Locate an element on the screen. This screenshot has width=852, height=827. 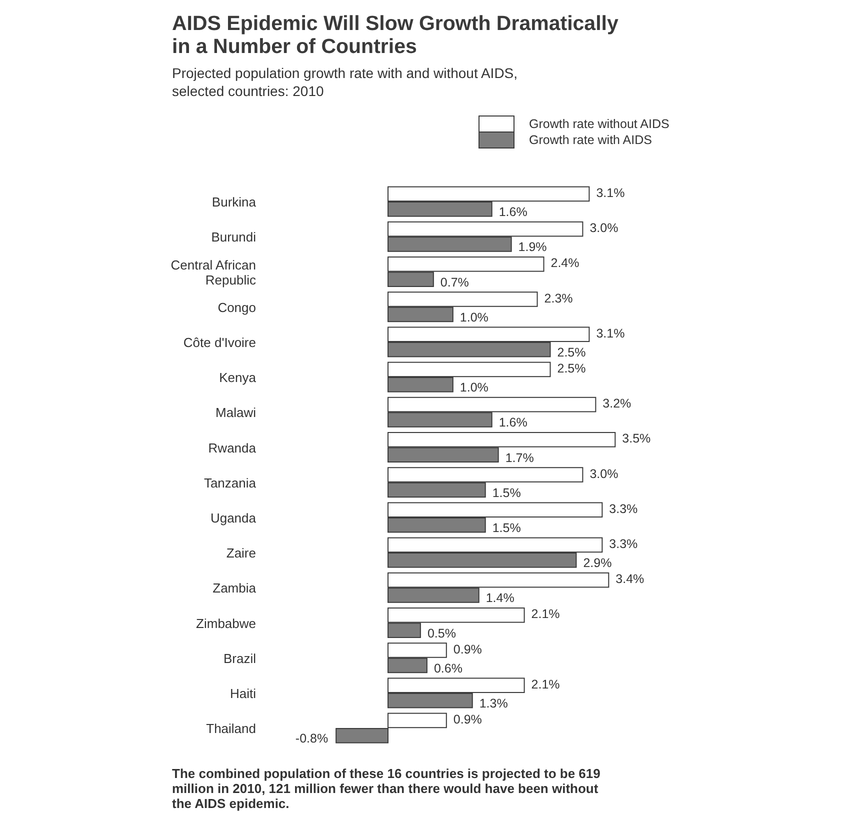
text: The combined population of these 16 countries is projected to be 619 million in 2010, 121 million fewer than there would have been without the AIDS epidemic. is located at coordinates (386, 788).